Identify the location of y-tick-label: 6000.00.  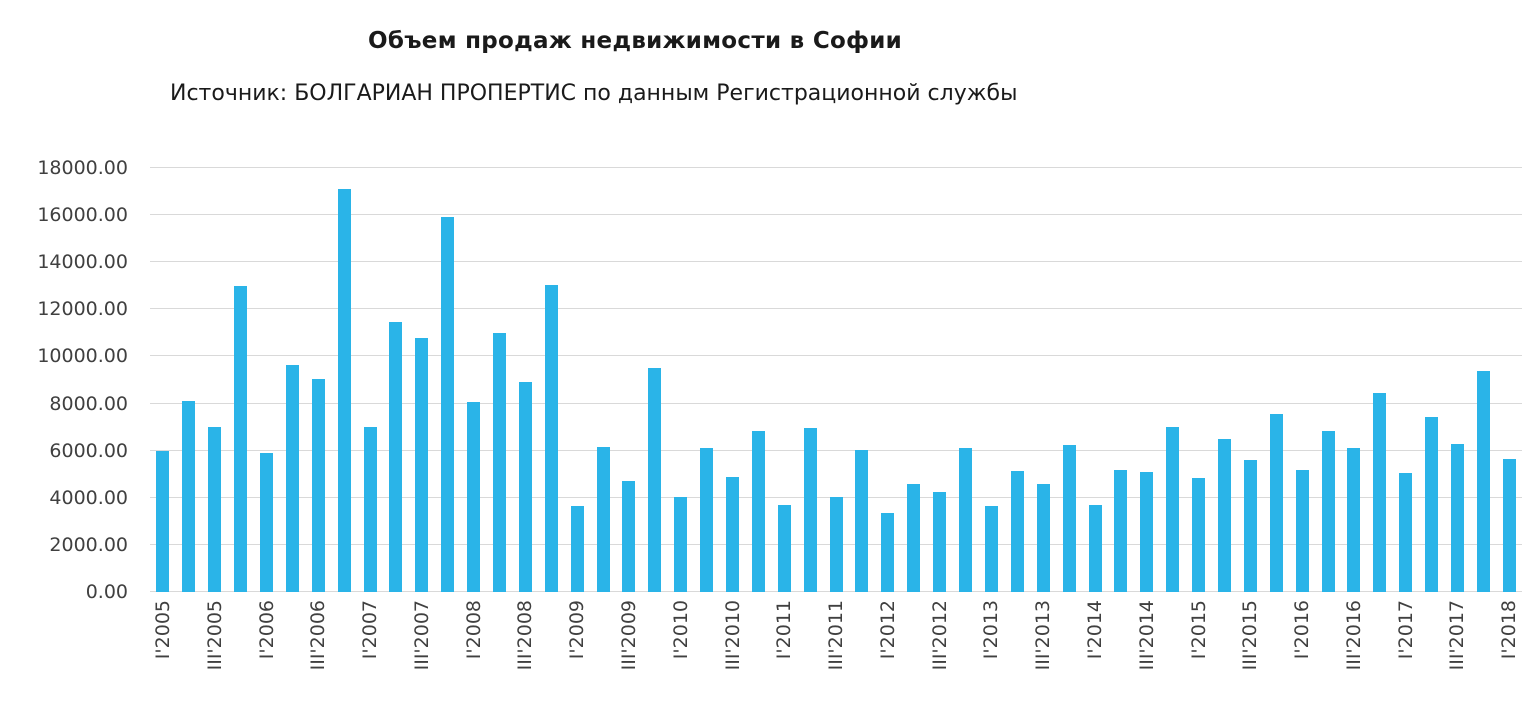
(88, 450).